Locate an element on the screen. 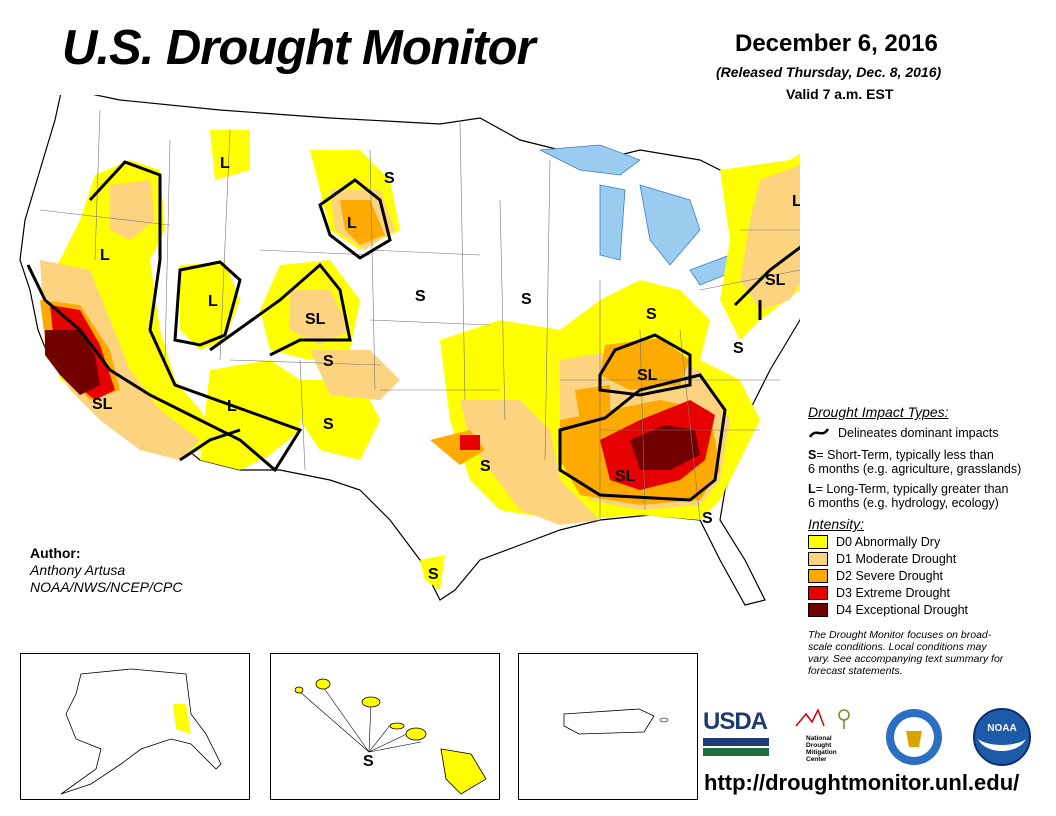 The height and width of the screenshot is (816, 1056). label-s-oklahoma: S is located at coordinates (485, 466).